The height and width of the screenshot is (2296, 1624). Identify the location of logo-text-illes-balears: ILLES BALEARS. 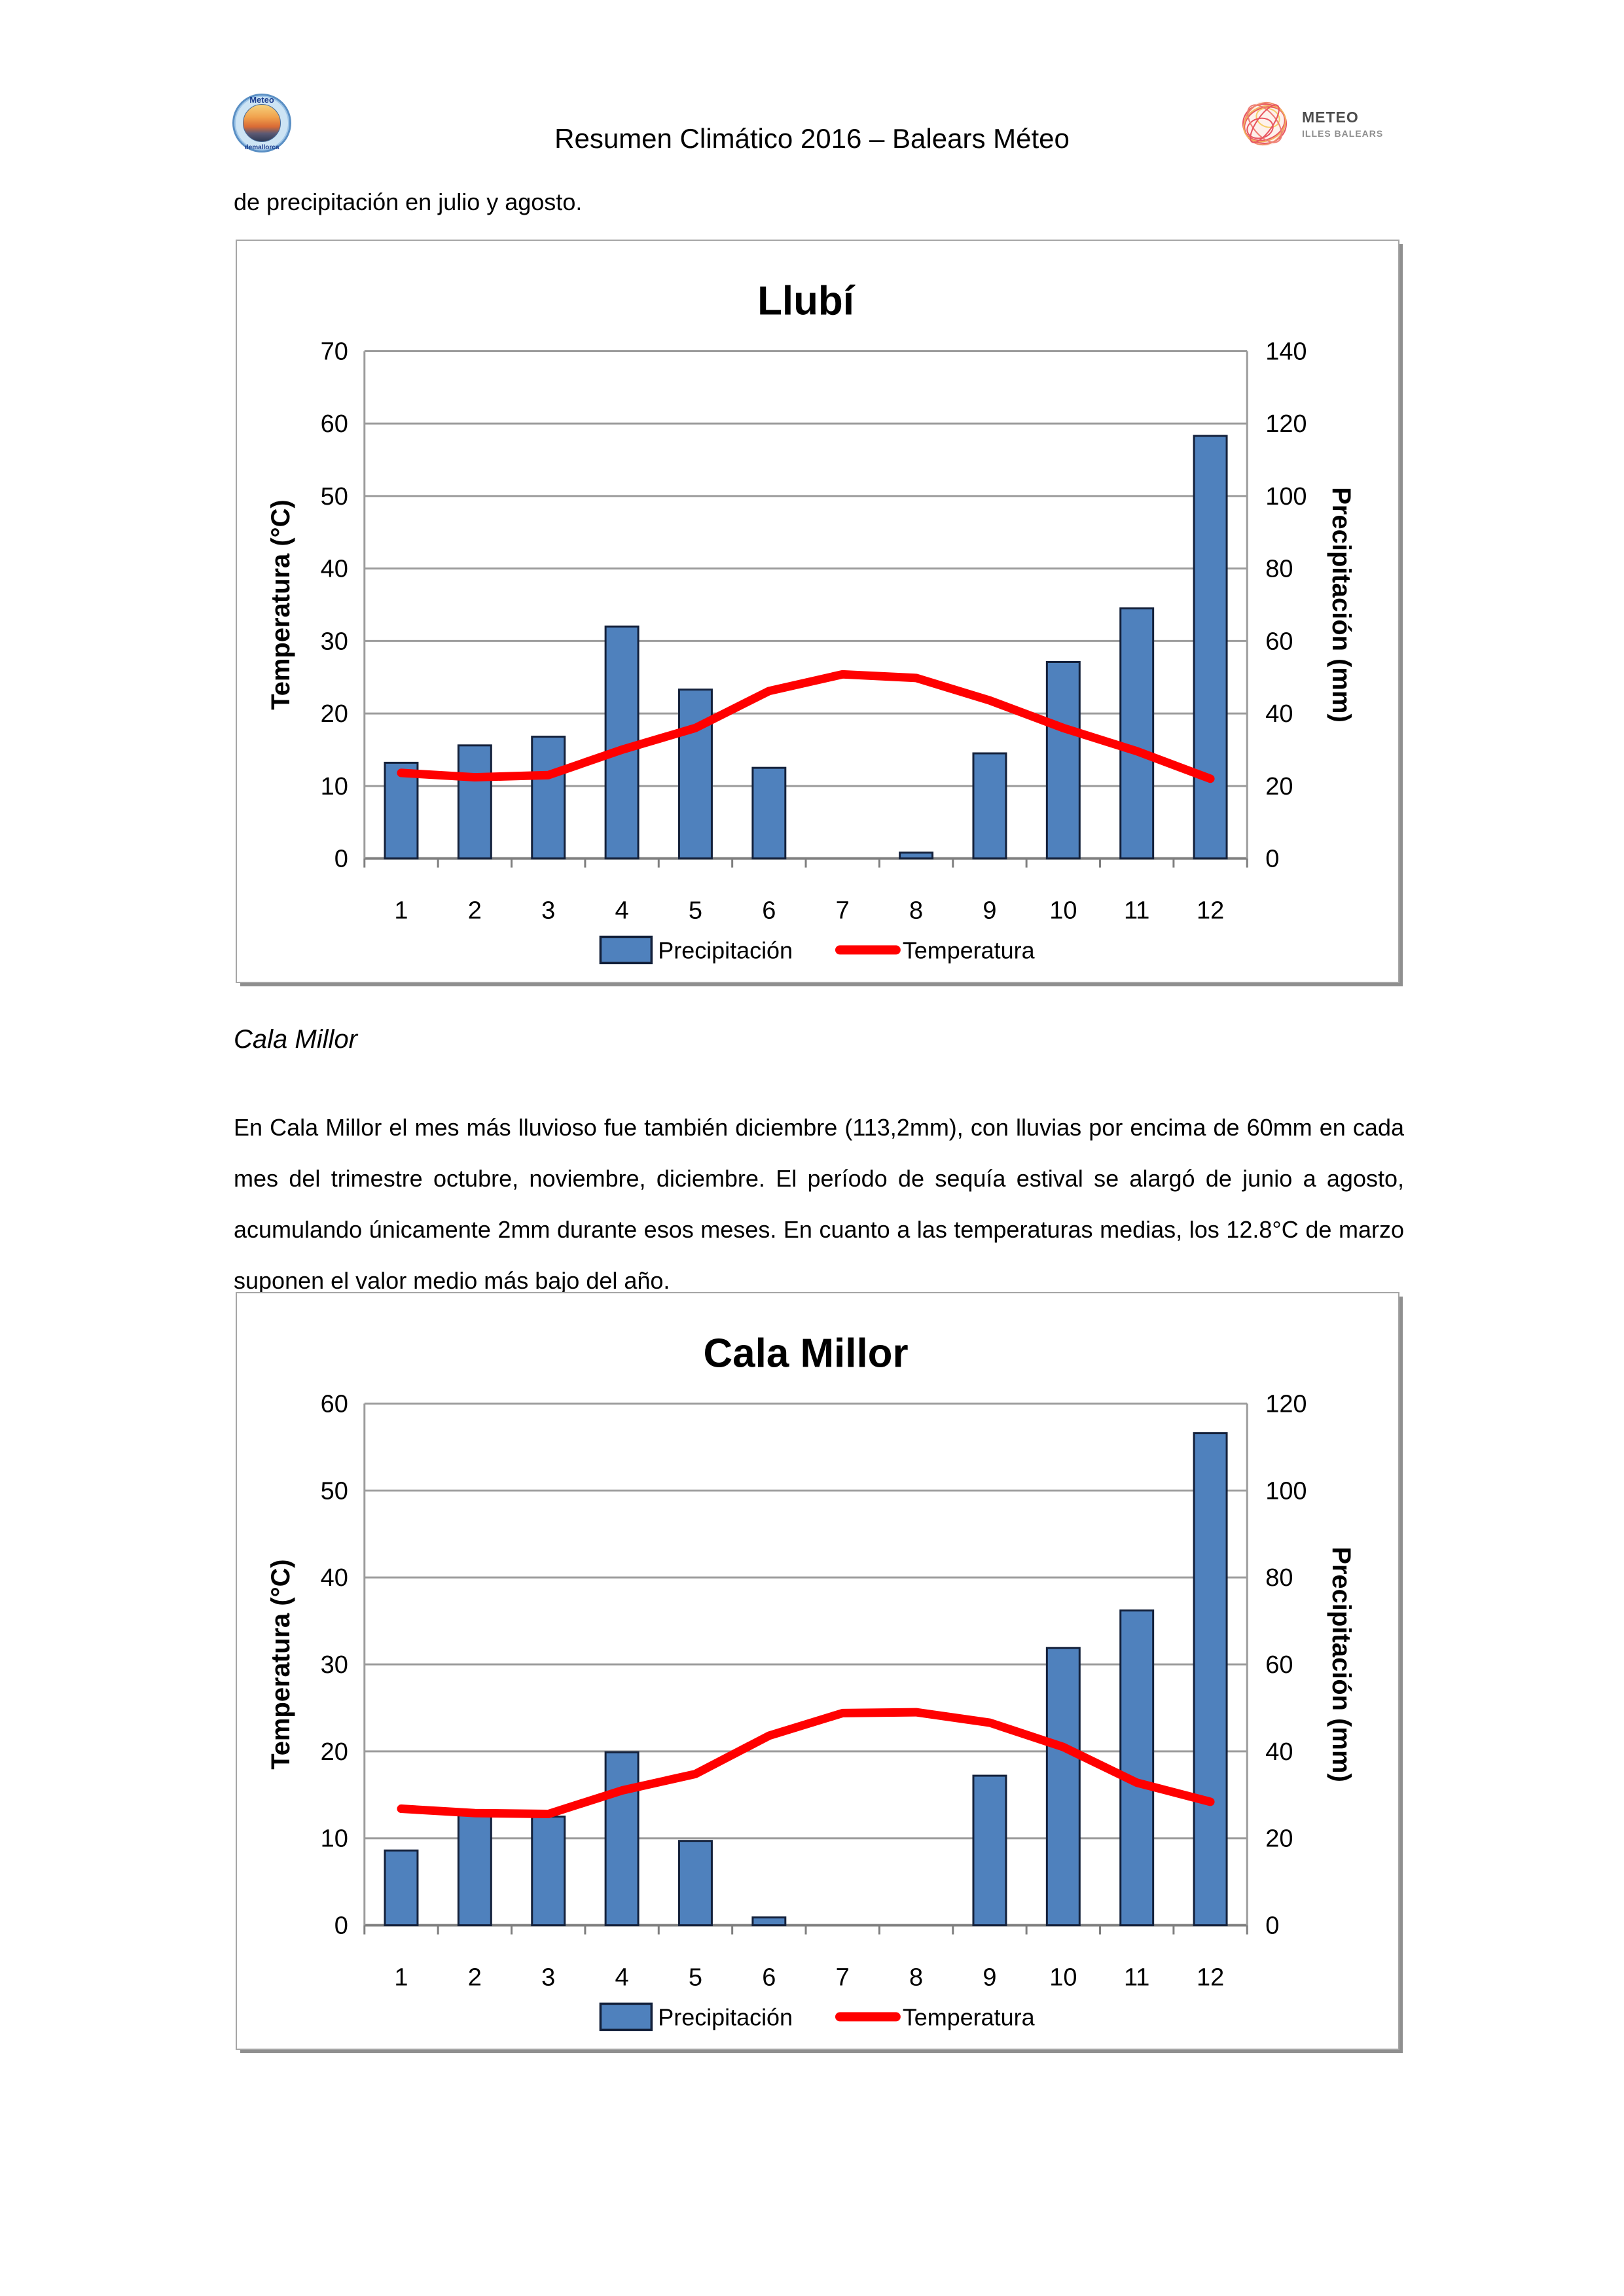
(1343, 133).